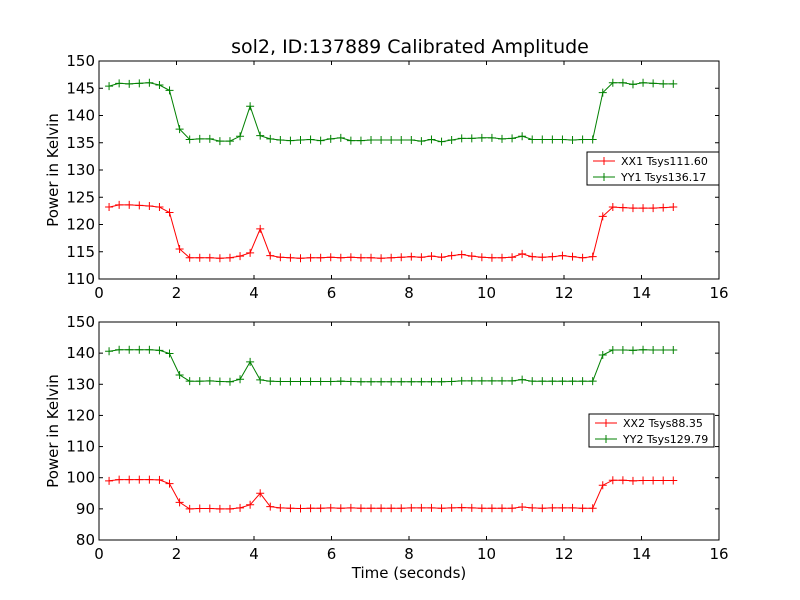 Image resolution: width=800 pixels, height=600 pixels. I want to click on x-tick-label: 14, so click(641, 293).